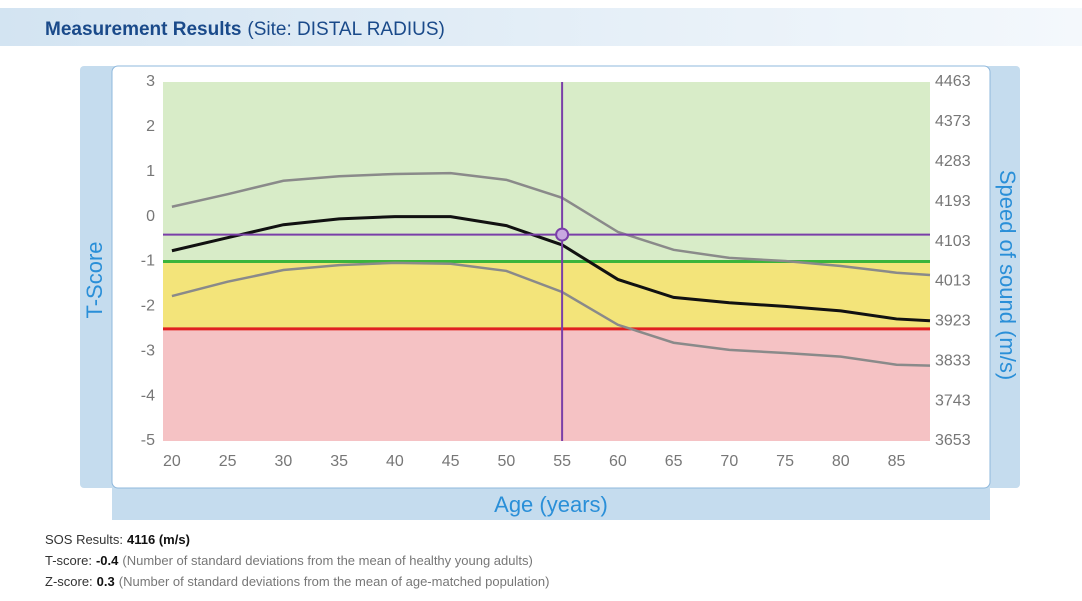  Describe the element at coordinates (541, 27) in the screenshot. I see `header-bar` at that location.